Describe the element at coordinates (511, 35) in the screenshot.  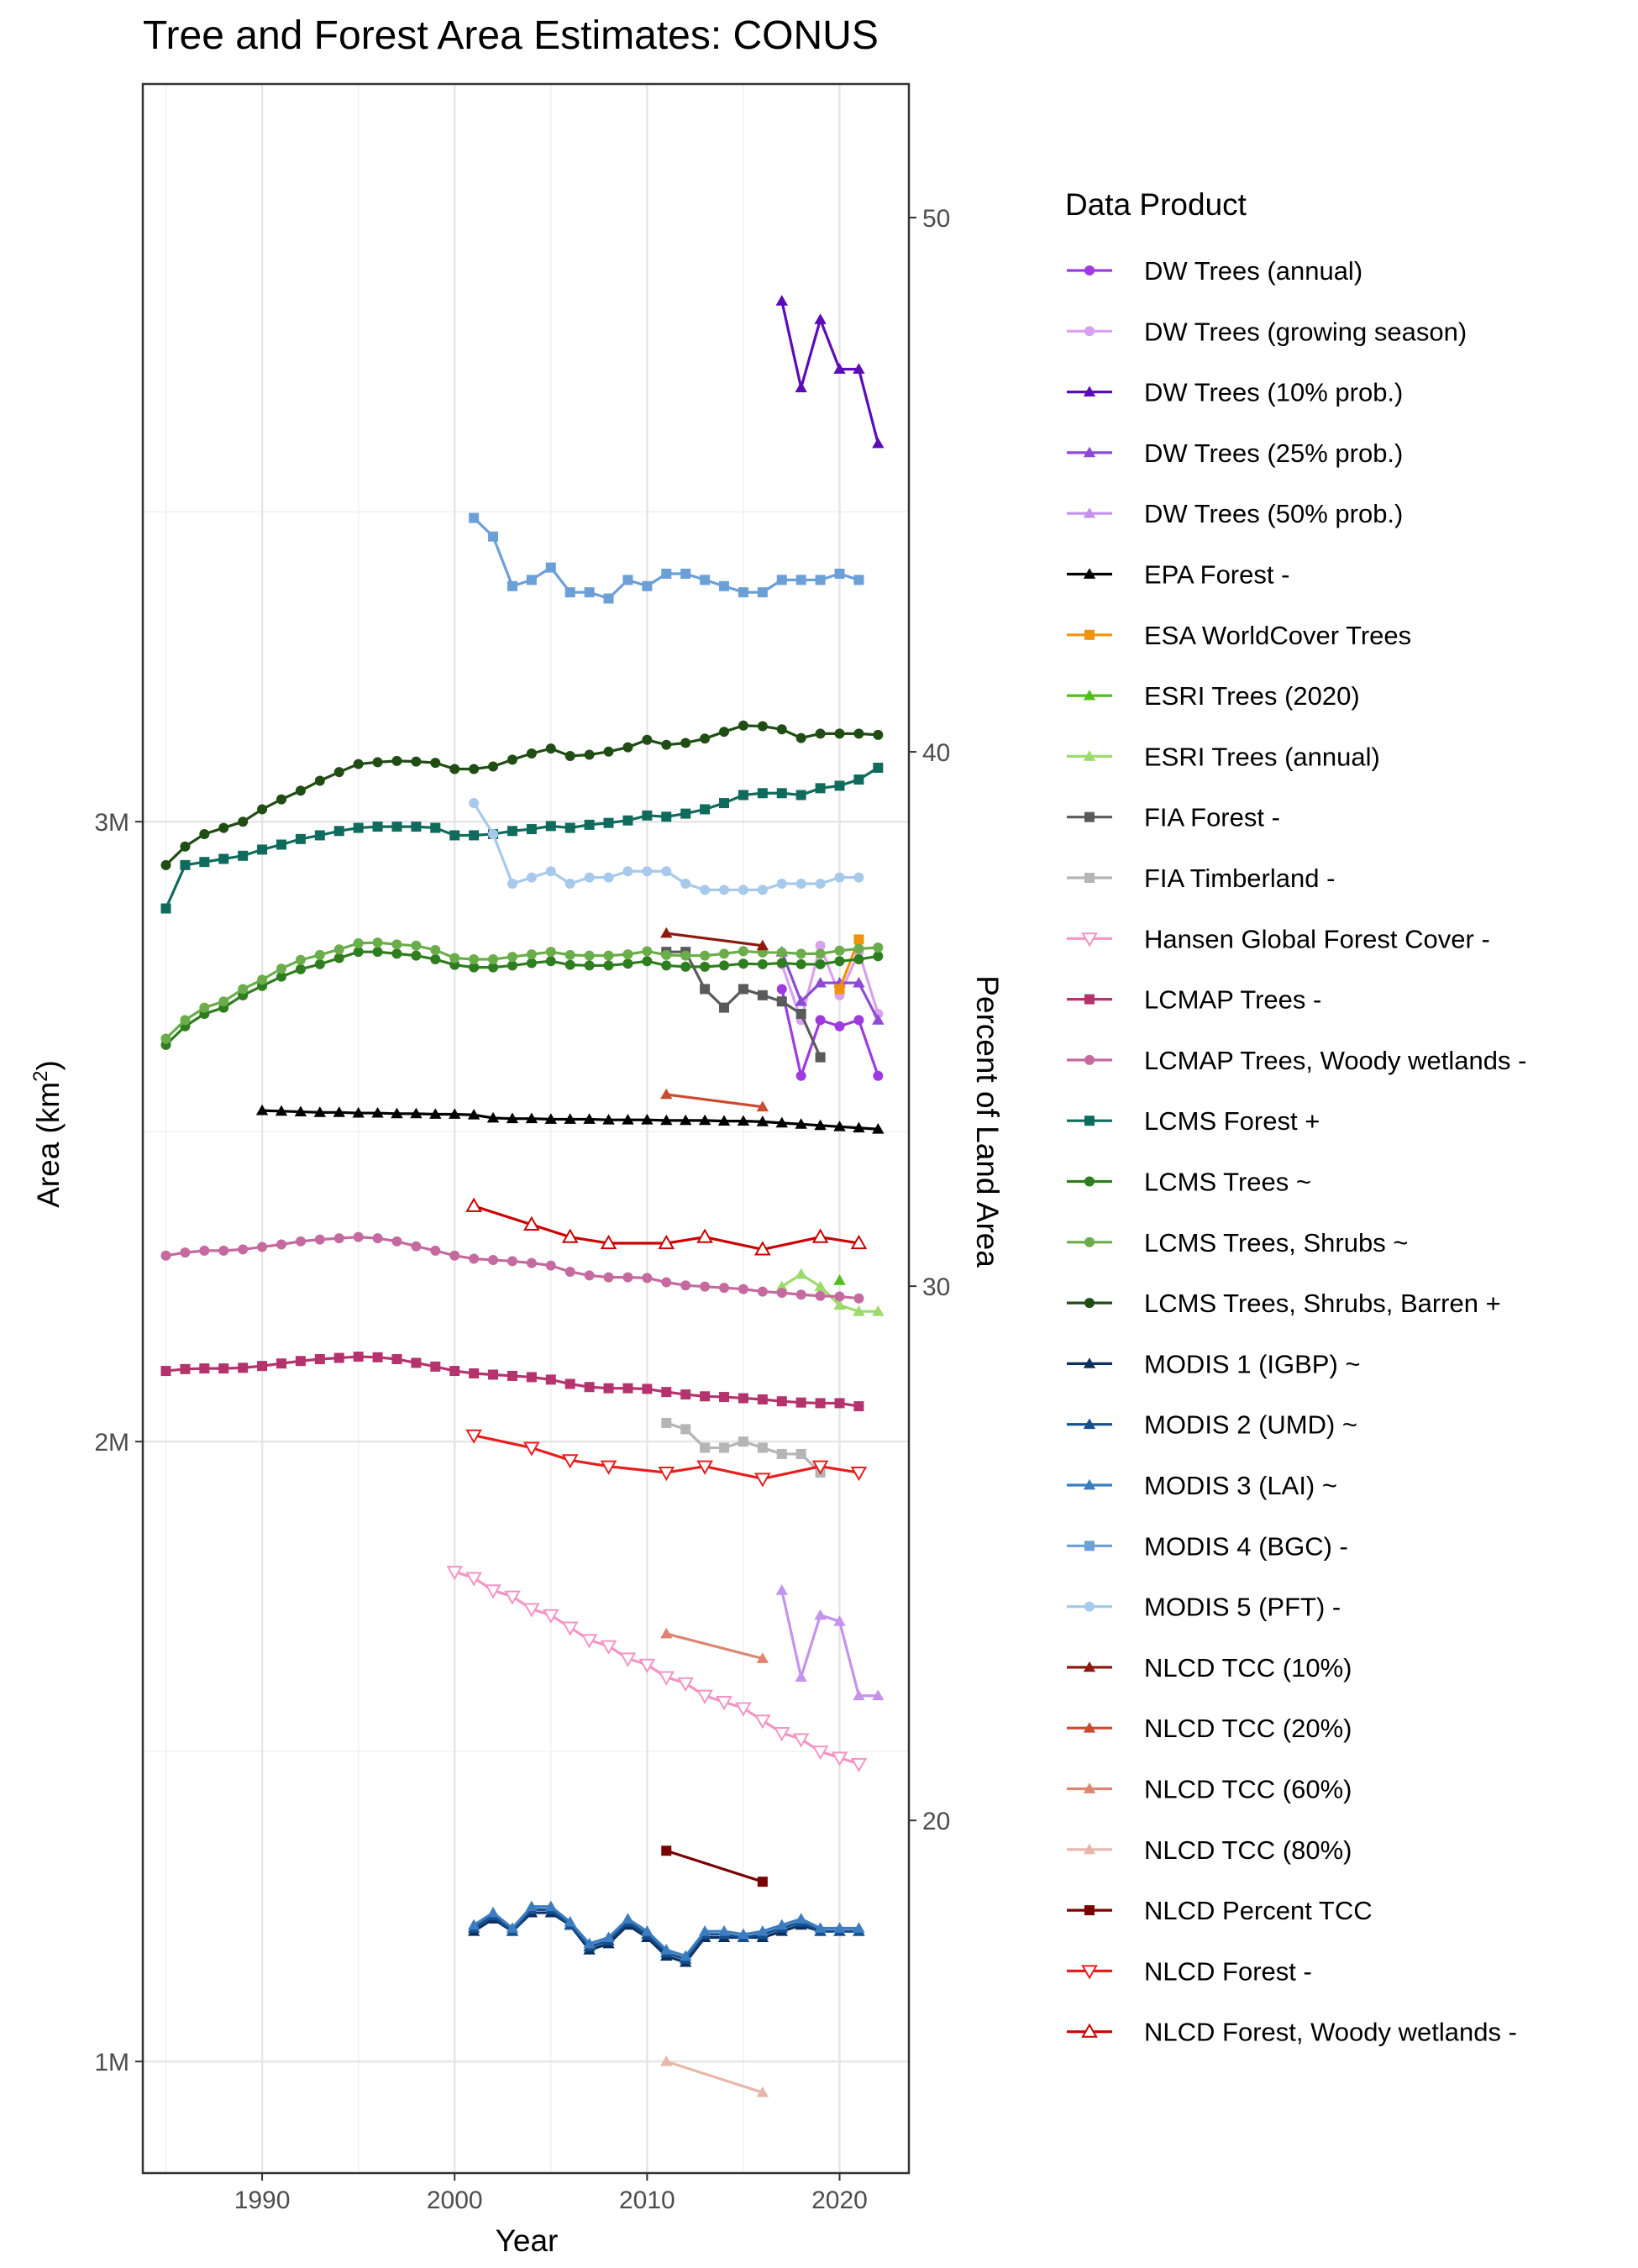
I see `chart-title: Tree and Forest Area Estimates: CONUS` at that location.